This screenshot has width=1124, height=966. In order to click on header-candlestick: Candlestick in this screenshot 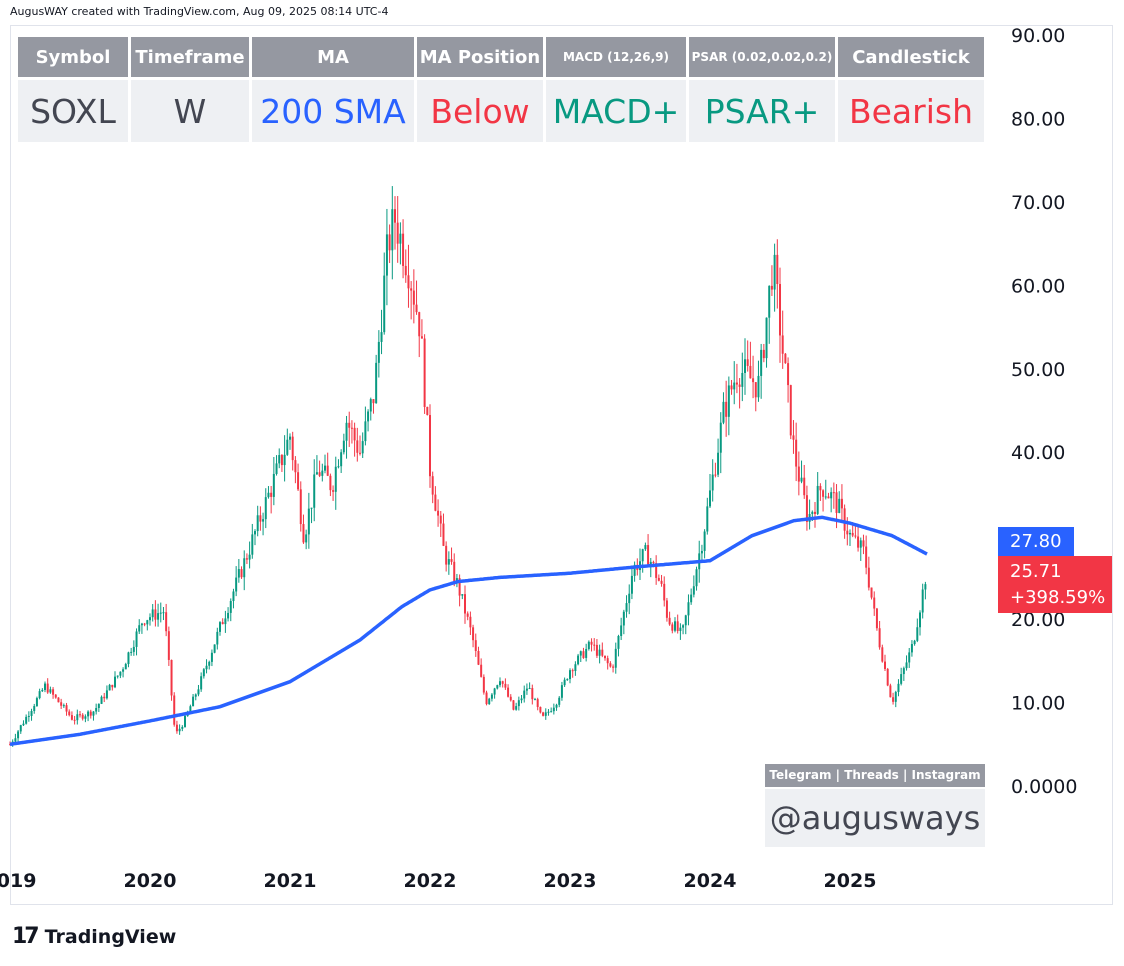, I will do `click(911, 57)`.